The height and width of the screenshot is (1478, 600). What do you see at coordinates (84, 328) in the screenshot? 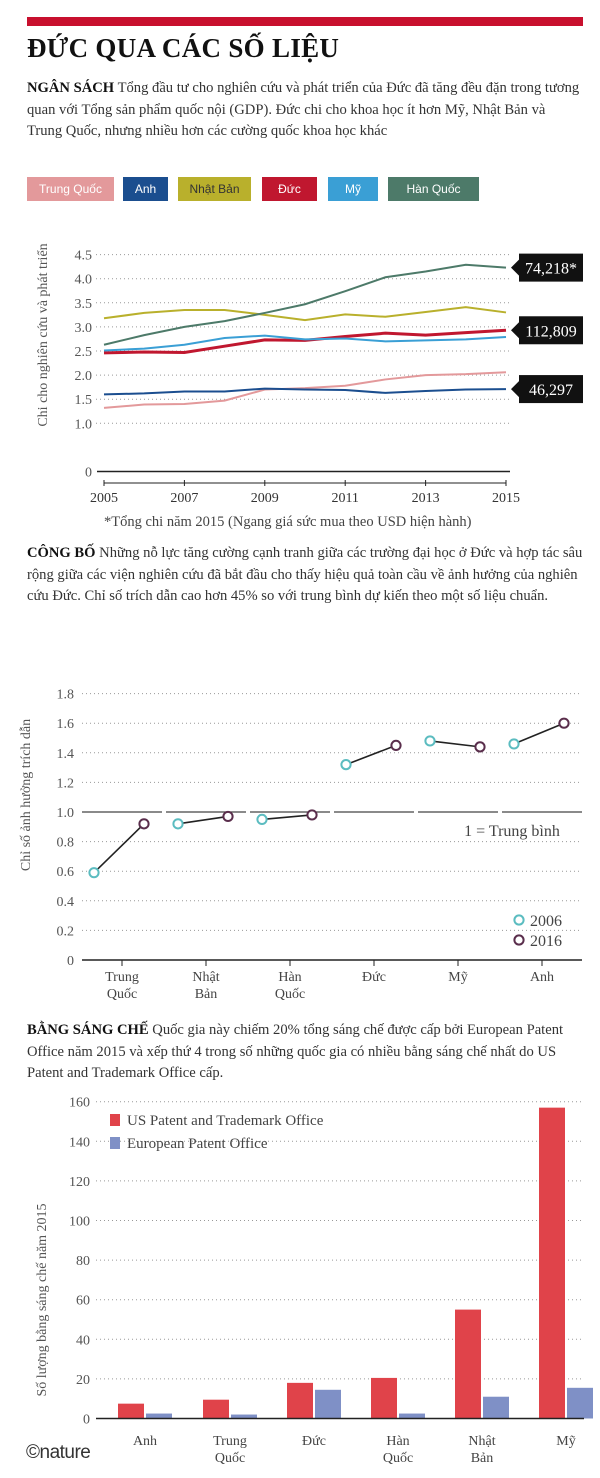
I see `rd-y-tick: 3.0` at bounding box center [84, 328].